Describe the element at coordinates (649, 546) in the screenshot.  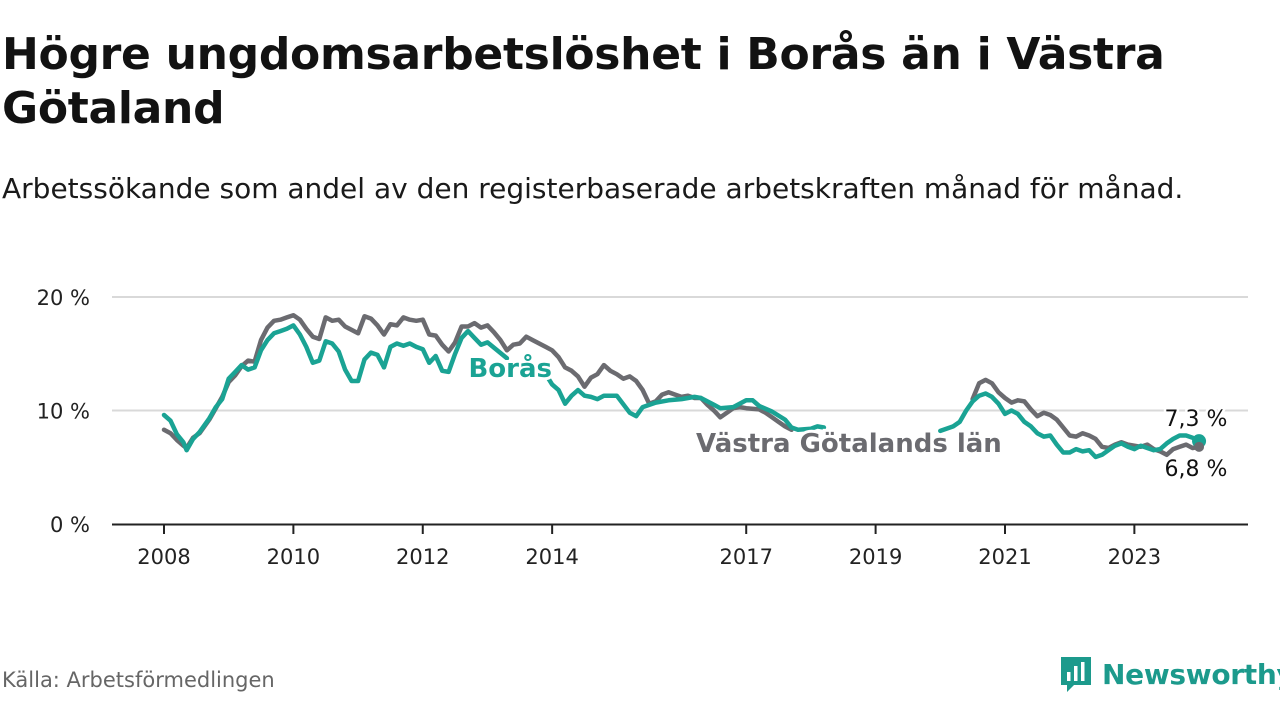
I see `x-axis-ticks: 2008 2010 2012 2014 2017 2019 2021 2023` at that location.